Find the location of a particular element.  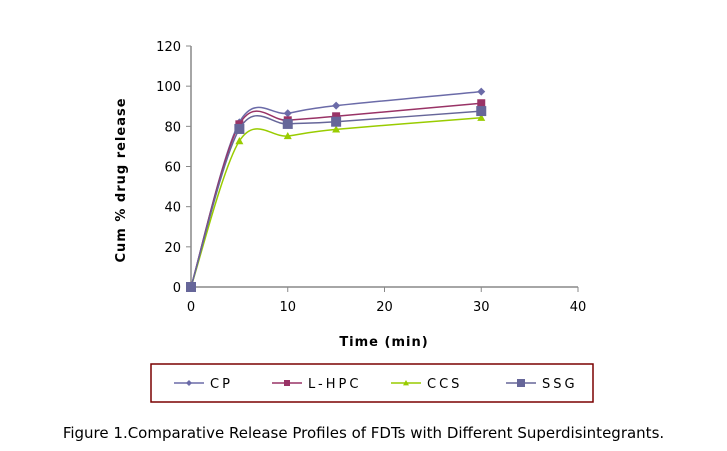

x-tick-label: 40 is located at coordinates (578, 307).